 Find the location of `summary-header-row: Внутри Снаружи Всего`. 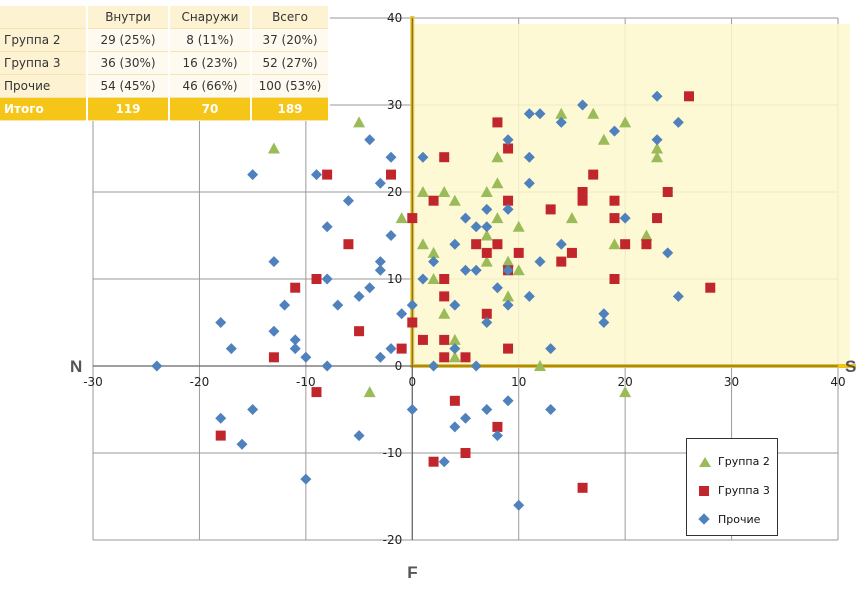

summary-header-row: Внутри Снаружи Всего is located at coordinates (165, 17).